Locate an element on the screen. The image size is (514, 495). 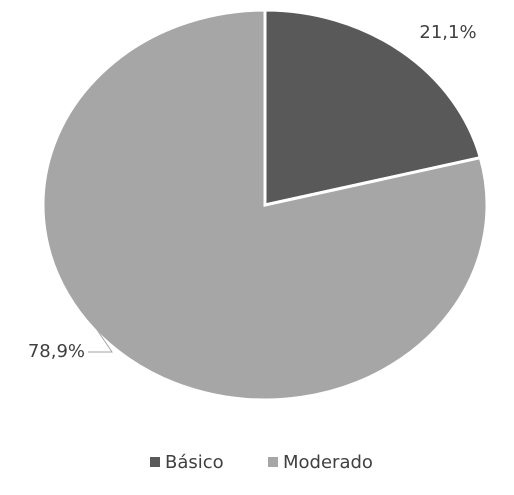
leader-line is located at coordinates (99, 333).